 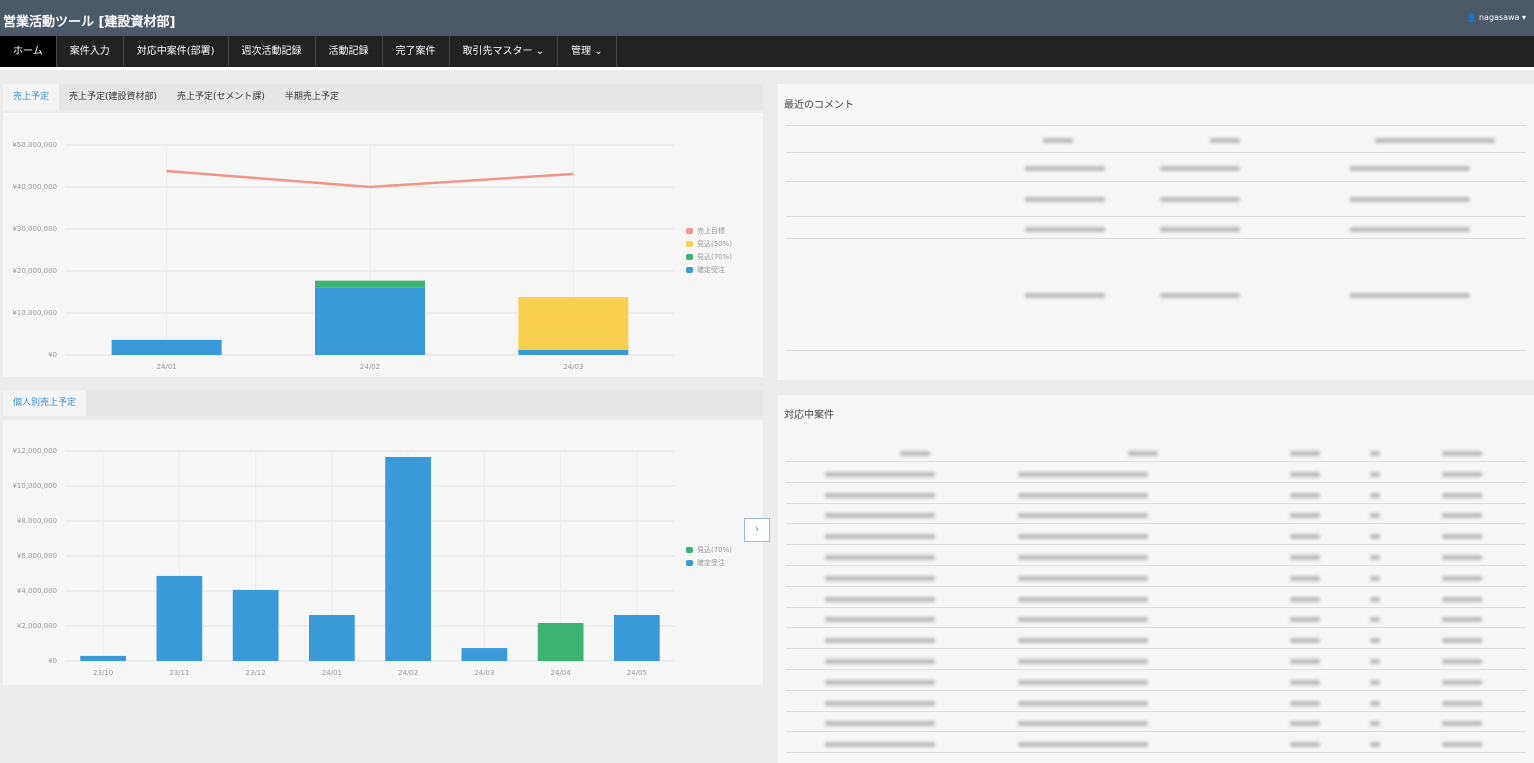 I want to click on user-name: nagasawa, so click(x=1499, y=17).